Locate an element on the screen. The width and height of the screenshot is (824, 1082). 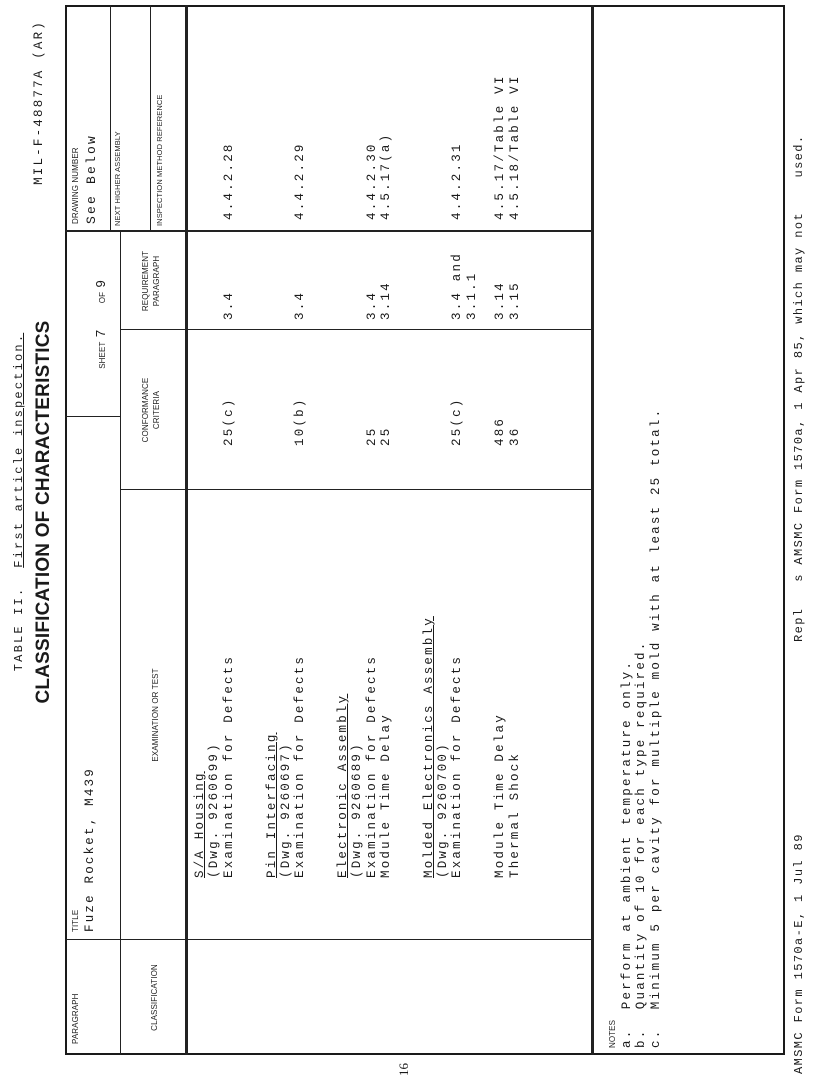
note-marker: b. is located at coordinates (641, 1038).